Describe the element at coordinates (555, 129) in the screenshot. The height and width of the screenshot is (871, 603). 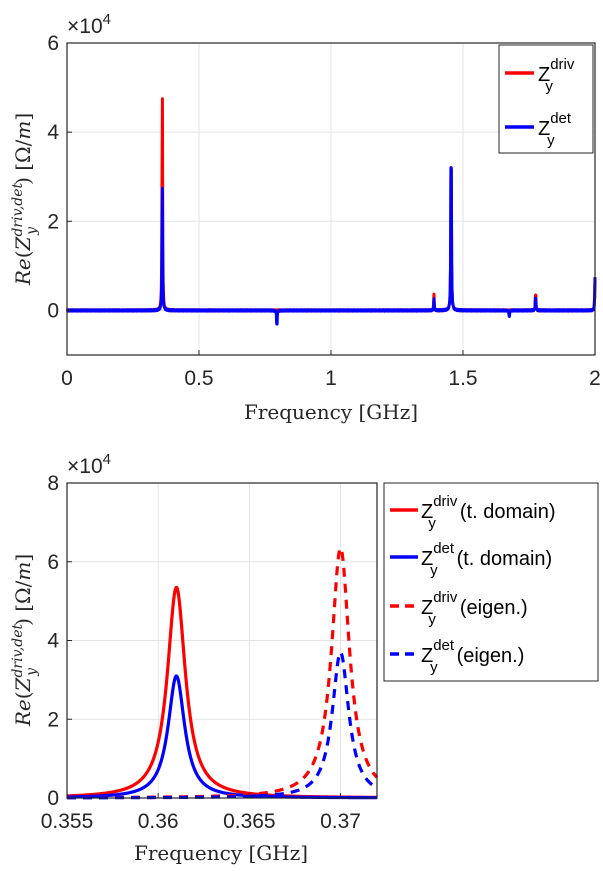
I see `legend-top-det-label: Zdet y` at that location.